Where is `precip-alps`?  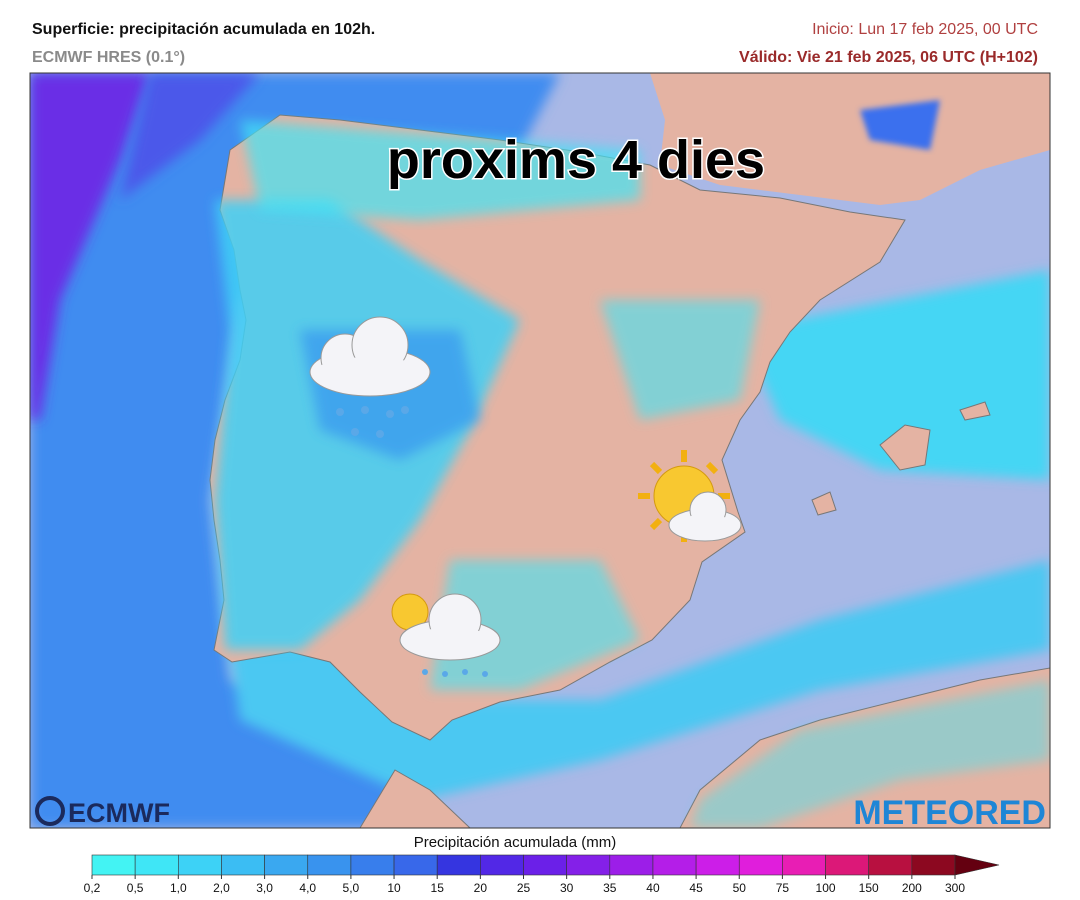
precip-alps is located at coordinates (900, 125).